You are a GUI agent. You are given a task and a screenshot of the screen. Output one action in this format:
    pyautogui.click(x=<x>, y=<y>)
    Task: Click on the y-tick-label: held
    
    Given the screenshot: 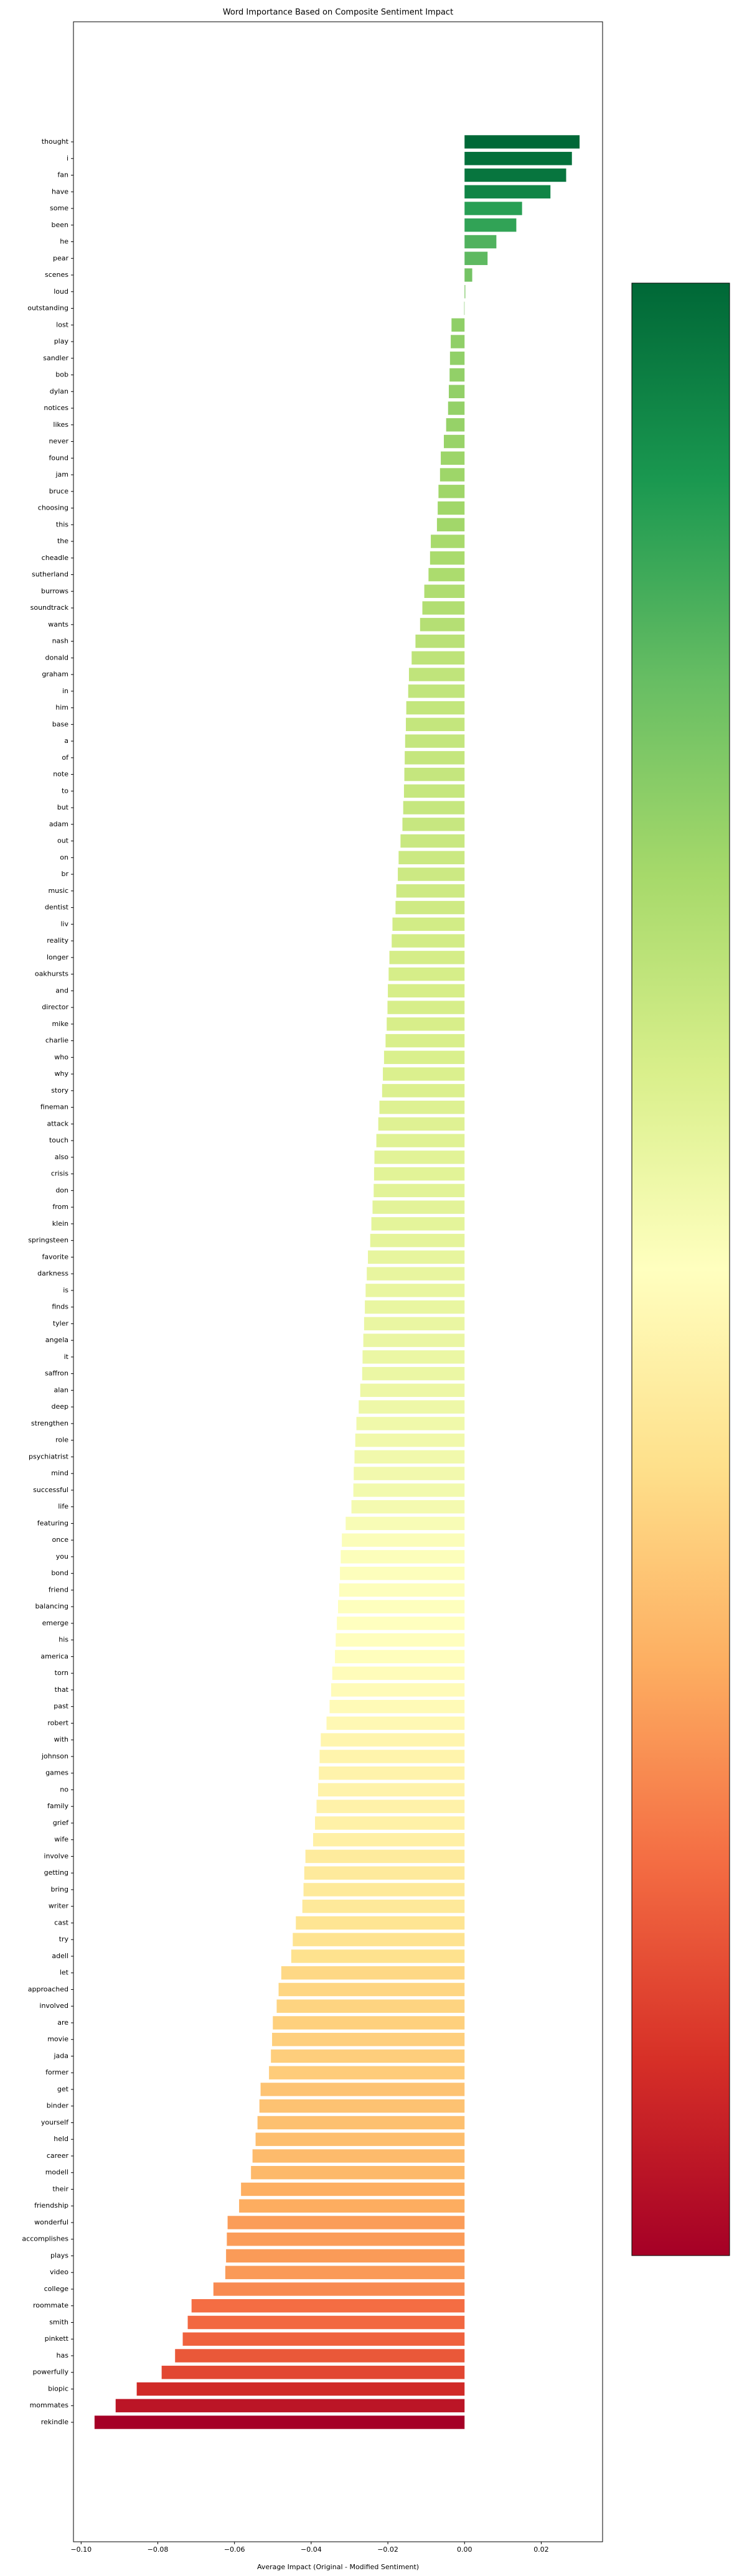 What is the action you would take?
    pyautogui.click(x=61, y=2139)
    